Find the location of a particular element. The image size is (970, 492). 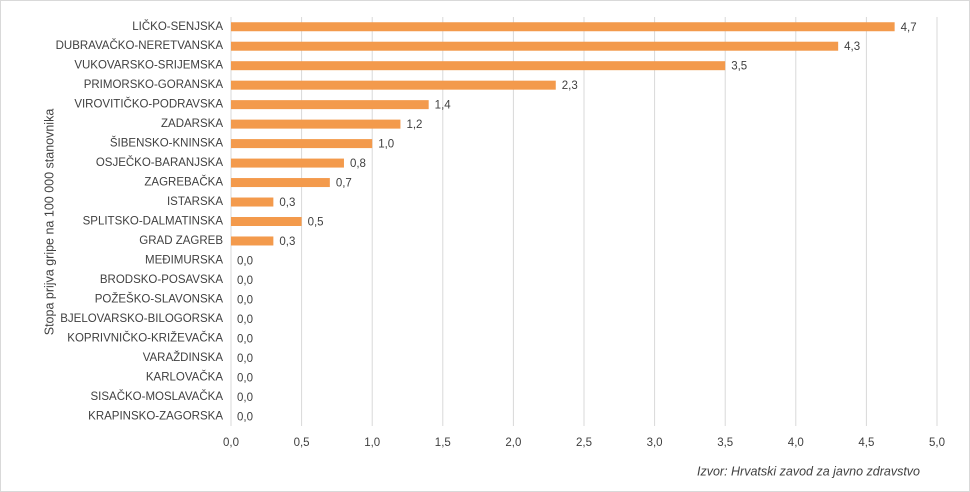

x-tick-label: 2,5 is located at coordinates (584, 443).